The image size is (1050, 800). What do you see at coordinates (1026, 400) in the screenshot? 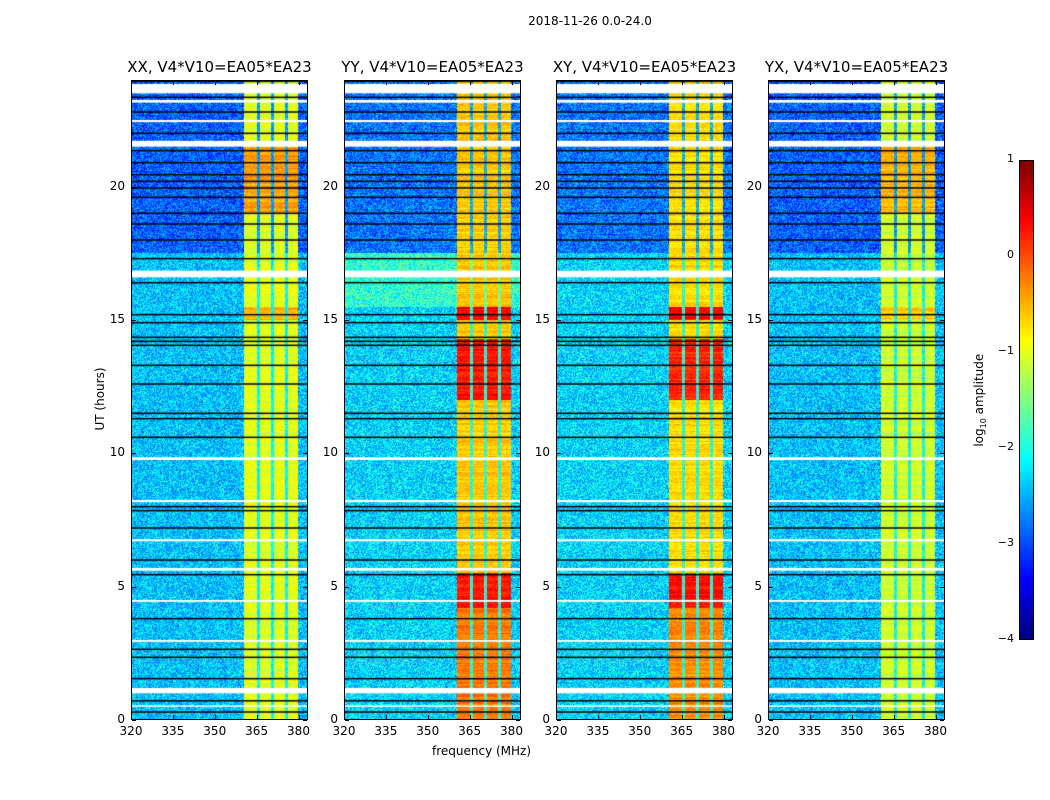
I see `colorbar` at bounding box center [1026, 400].